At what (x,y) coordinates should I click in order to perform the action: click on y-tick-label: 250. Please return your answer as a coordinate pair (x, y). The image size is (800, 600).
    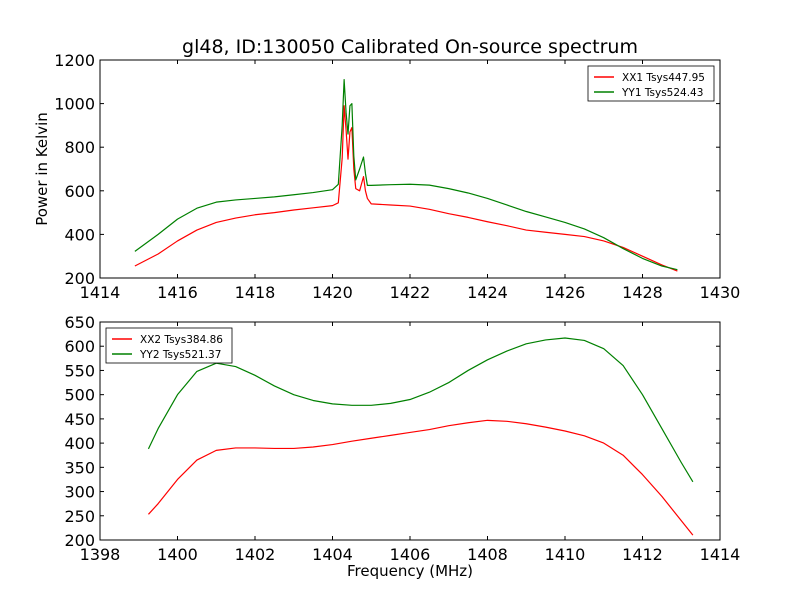
    Looking at the image, I should click on (79, 516).